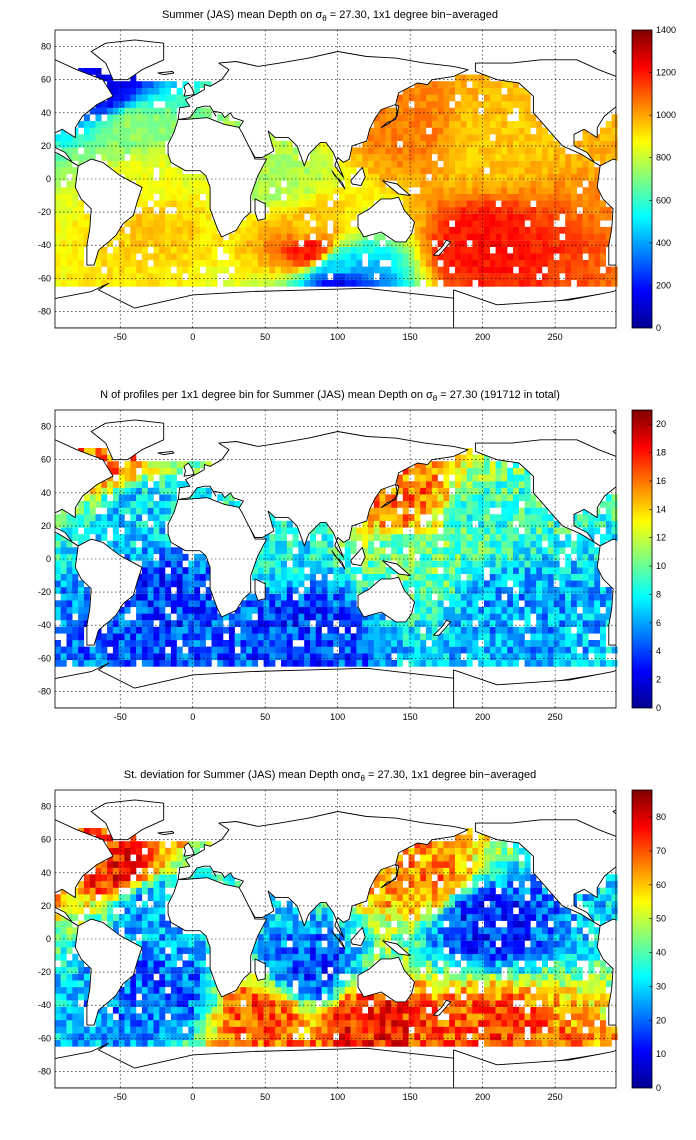  What do you see at coordinates (46, 526) in the screenshot?
I see `y-tick-label: 20` at bounding box center [46, 526].